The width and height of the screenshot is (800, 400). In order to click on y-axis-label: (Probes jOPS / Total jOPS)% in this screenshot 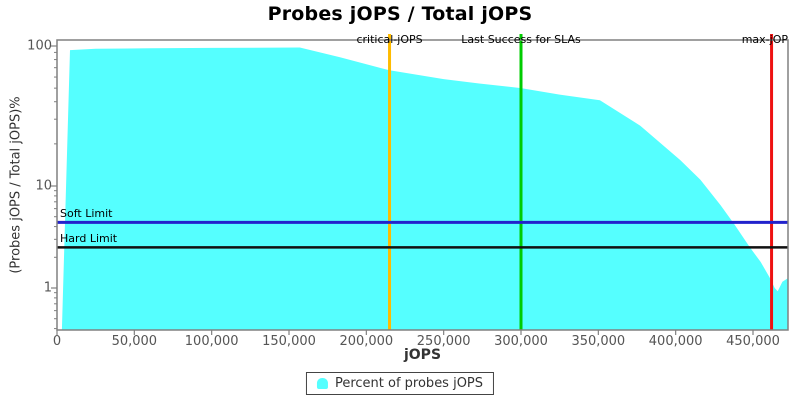, I will do `click(16, 185)`.